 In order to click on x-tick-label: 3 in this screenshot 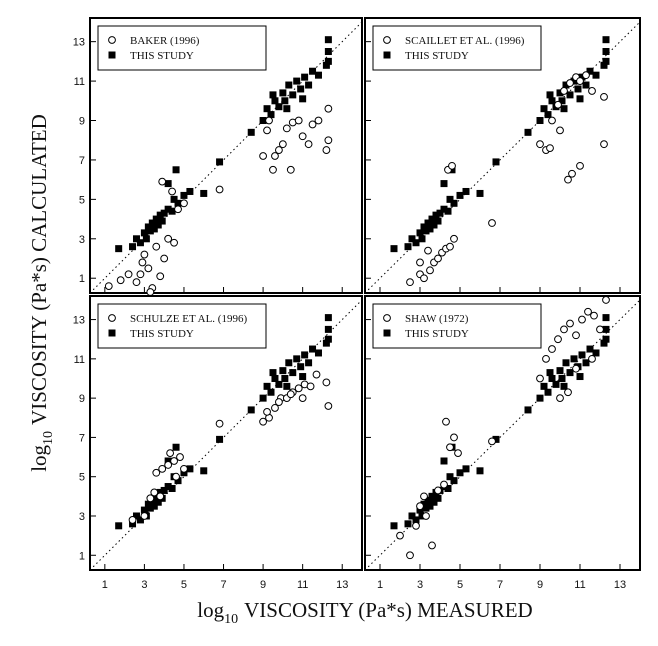, I will do `click(420, 585)`.